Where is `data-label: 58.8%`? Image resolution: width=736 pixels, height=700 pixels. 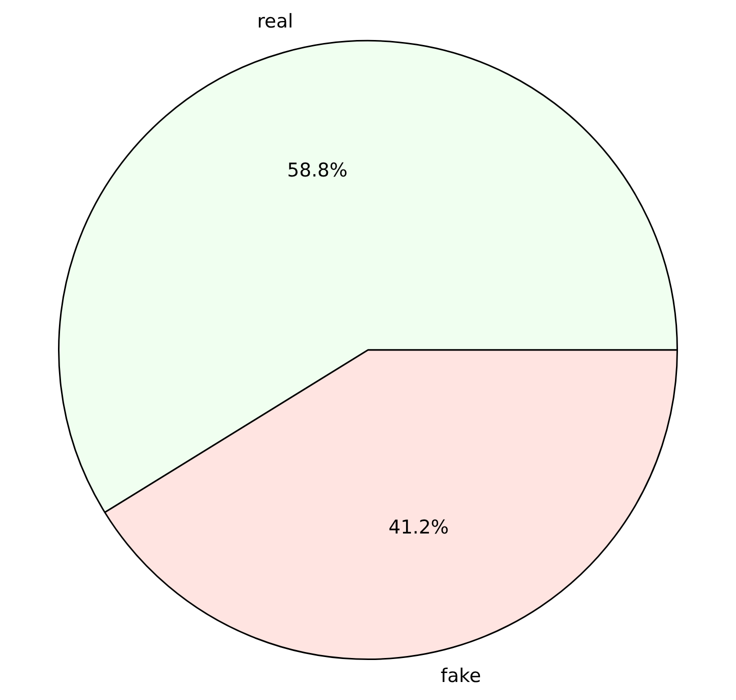
data-label: 58.8% is located at coordinates (317, 170).